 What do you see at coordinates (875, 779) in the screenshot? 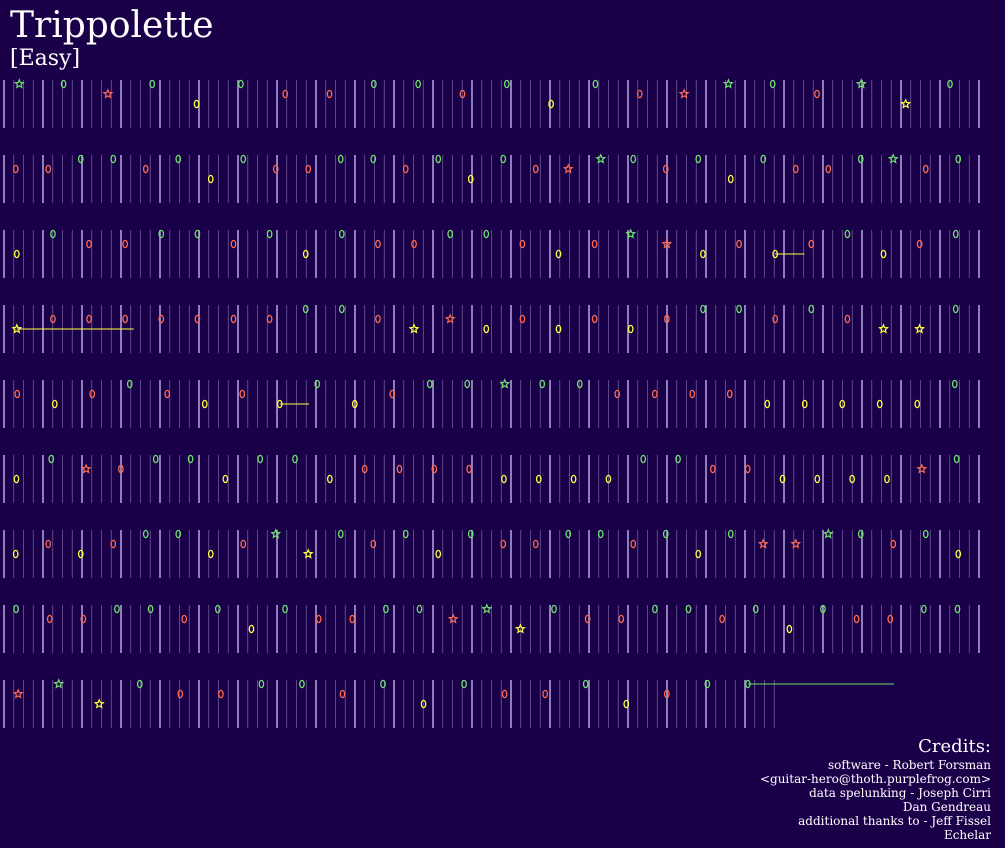
I see `credit-email: <guitar-hero@thoth.purplefrog.com>` at bounding box center [875, 779].